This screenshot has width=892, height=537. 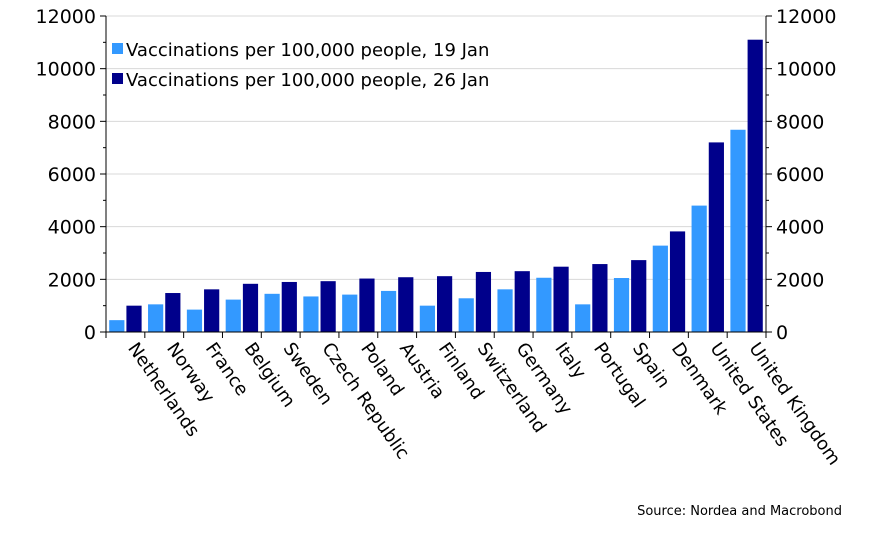 What do you see at coordinates (739, 511) in the screenshot?
I see `source-note: Source: Nordea and Macrobond` at bounding box center [739, 511].